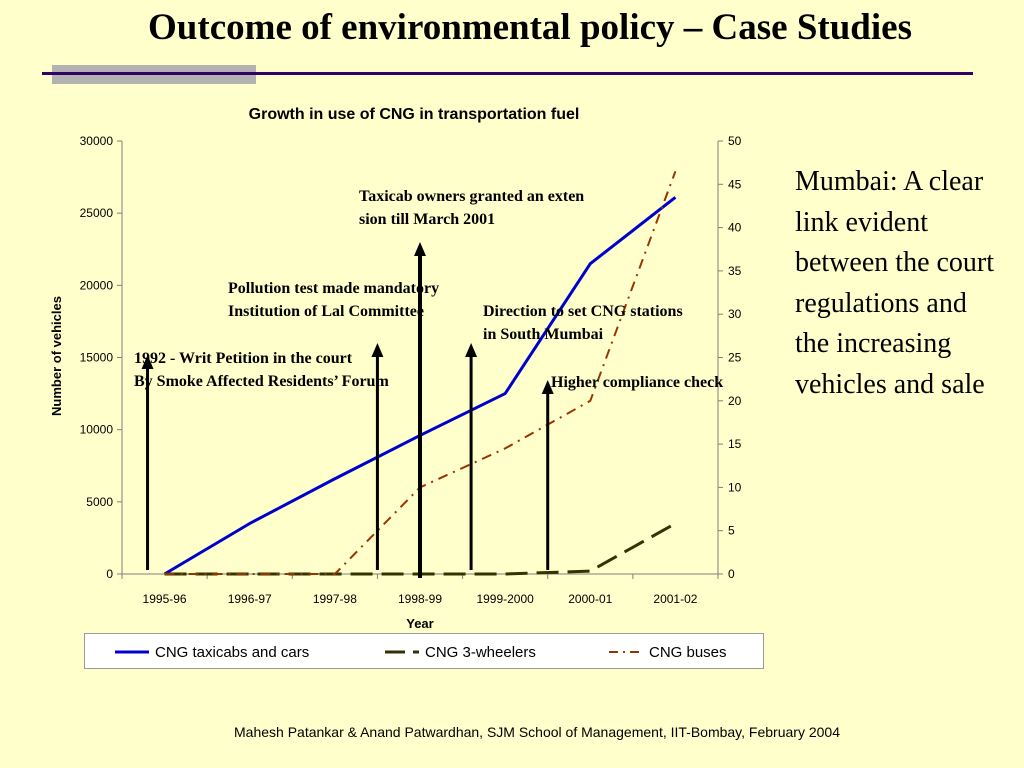  I want to click on x-tick-label: 1997-98, so click(335, 599).